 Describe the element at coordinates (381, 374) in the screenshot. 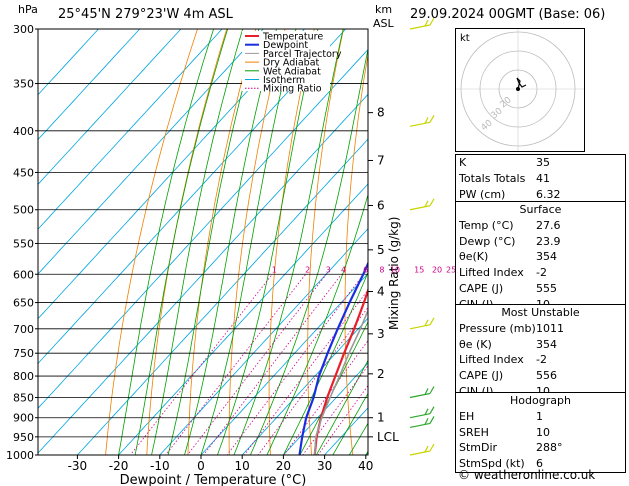

I see `height-tick-label: 2` at that location.